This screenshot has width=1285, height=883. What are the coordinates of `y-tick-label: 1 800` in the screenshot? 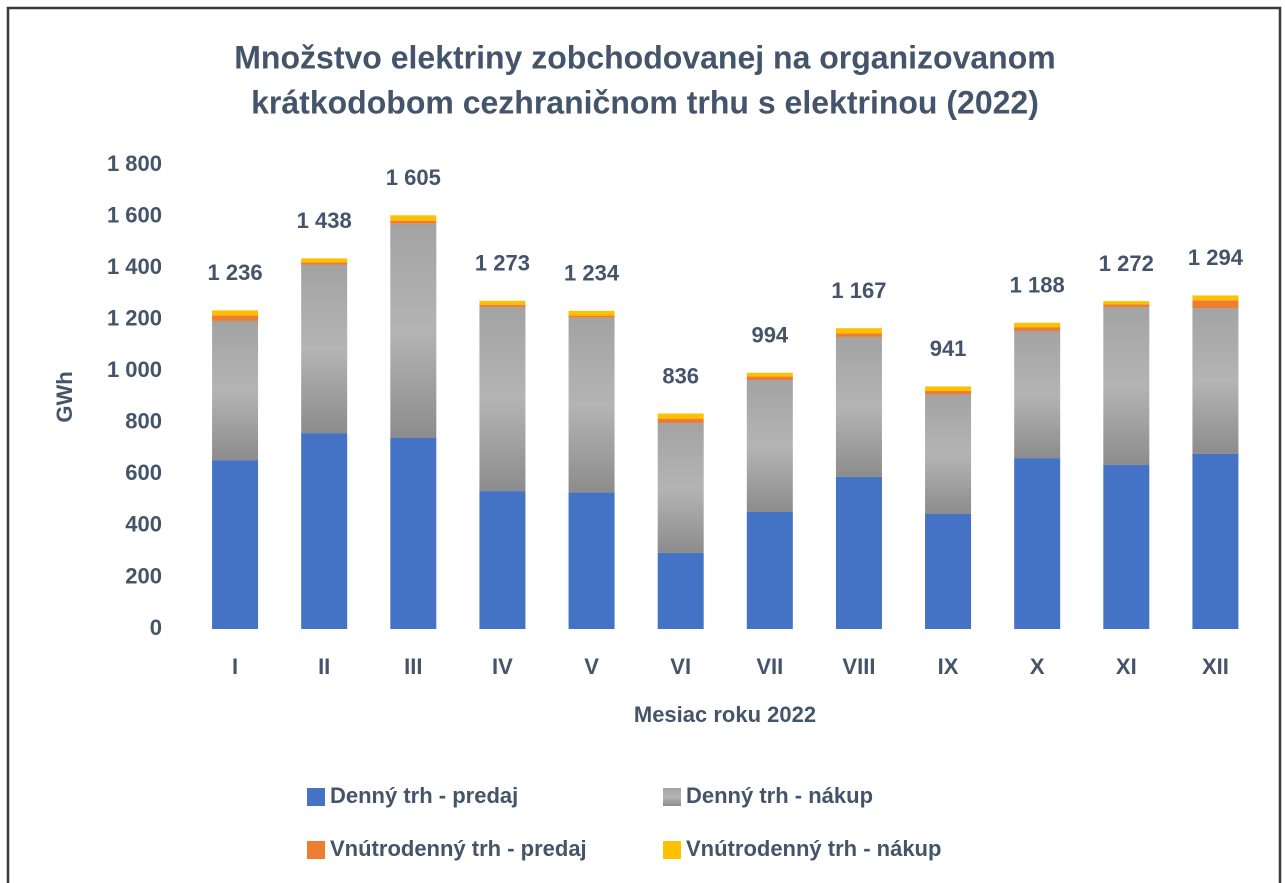 It's located at (134, 163).